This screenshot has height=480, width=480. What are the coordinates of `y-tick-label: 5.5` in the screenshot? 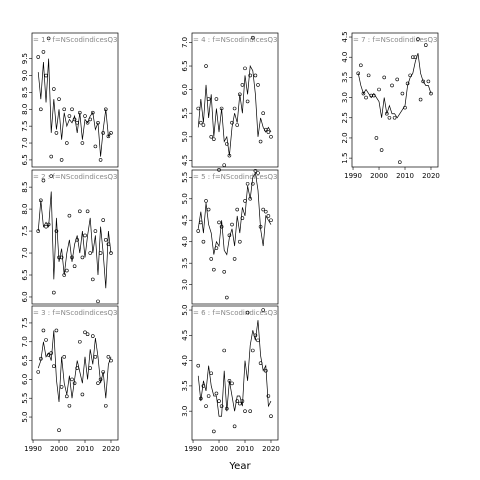 It's located at (185, 177).